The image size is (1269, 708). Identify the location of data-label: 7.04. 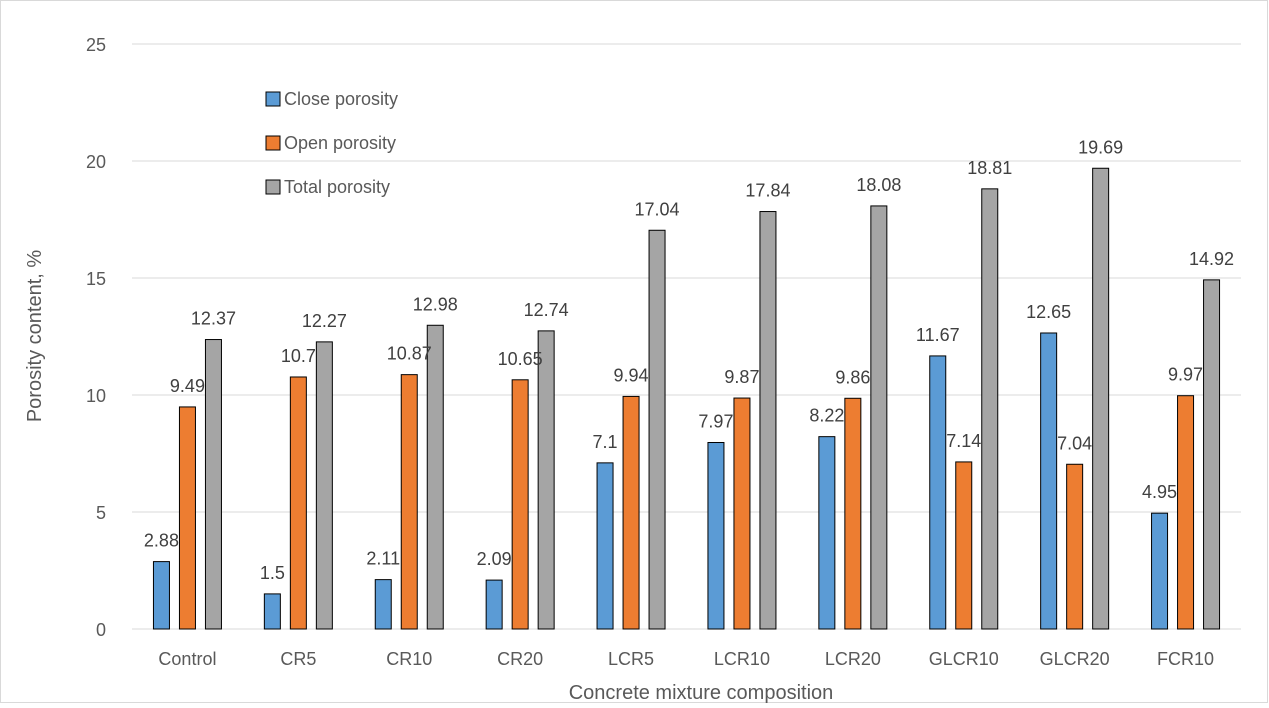
(1074, 443).